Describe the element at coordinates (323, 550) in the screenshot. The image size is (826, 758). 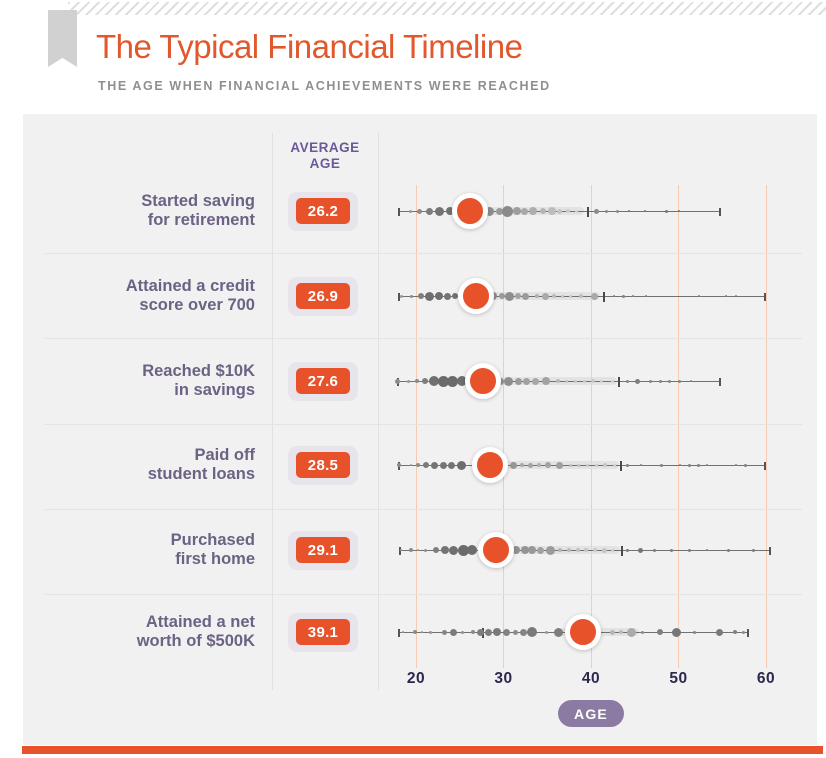
I see `average-age-badge-value: 29.1` at that location.